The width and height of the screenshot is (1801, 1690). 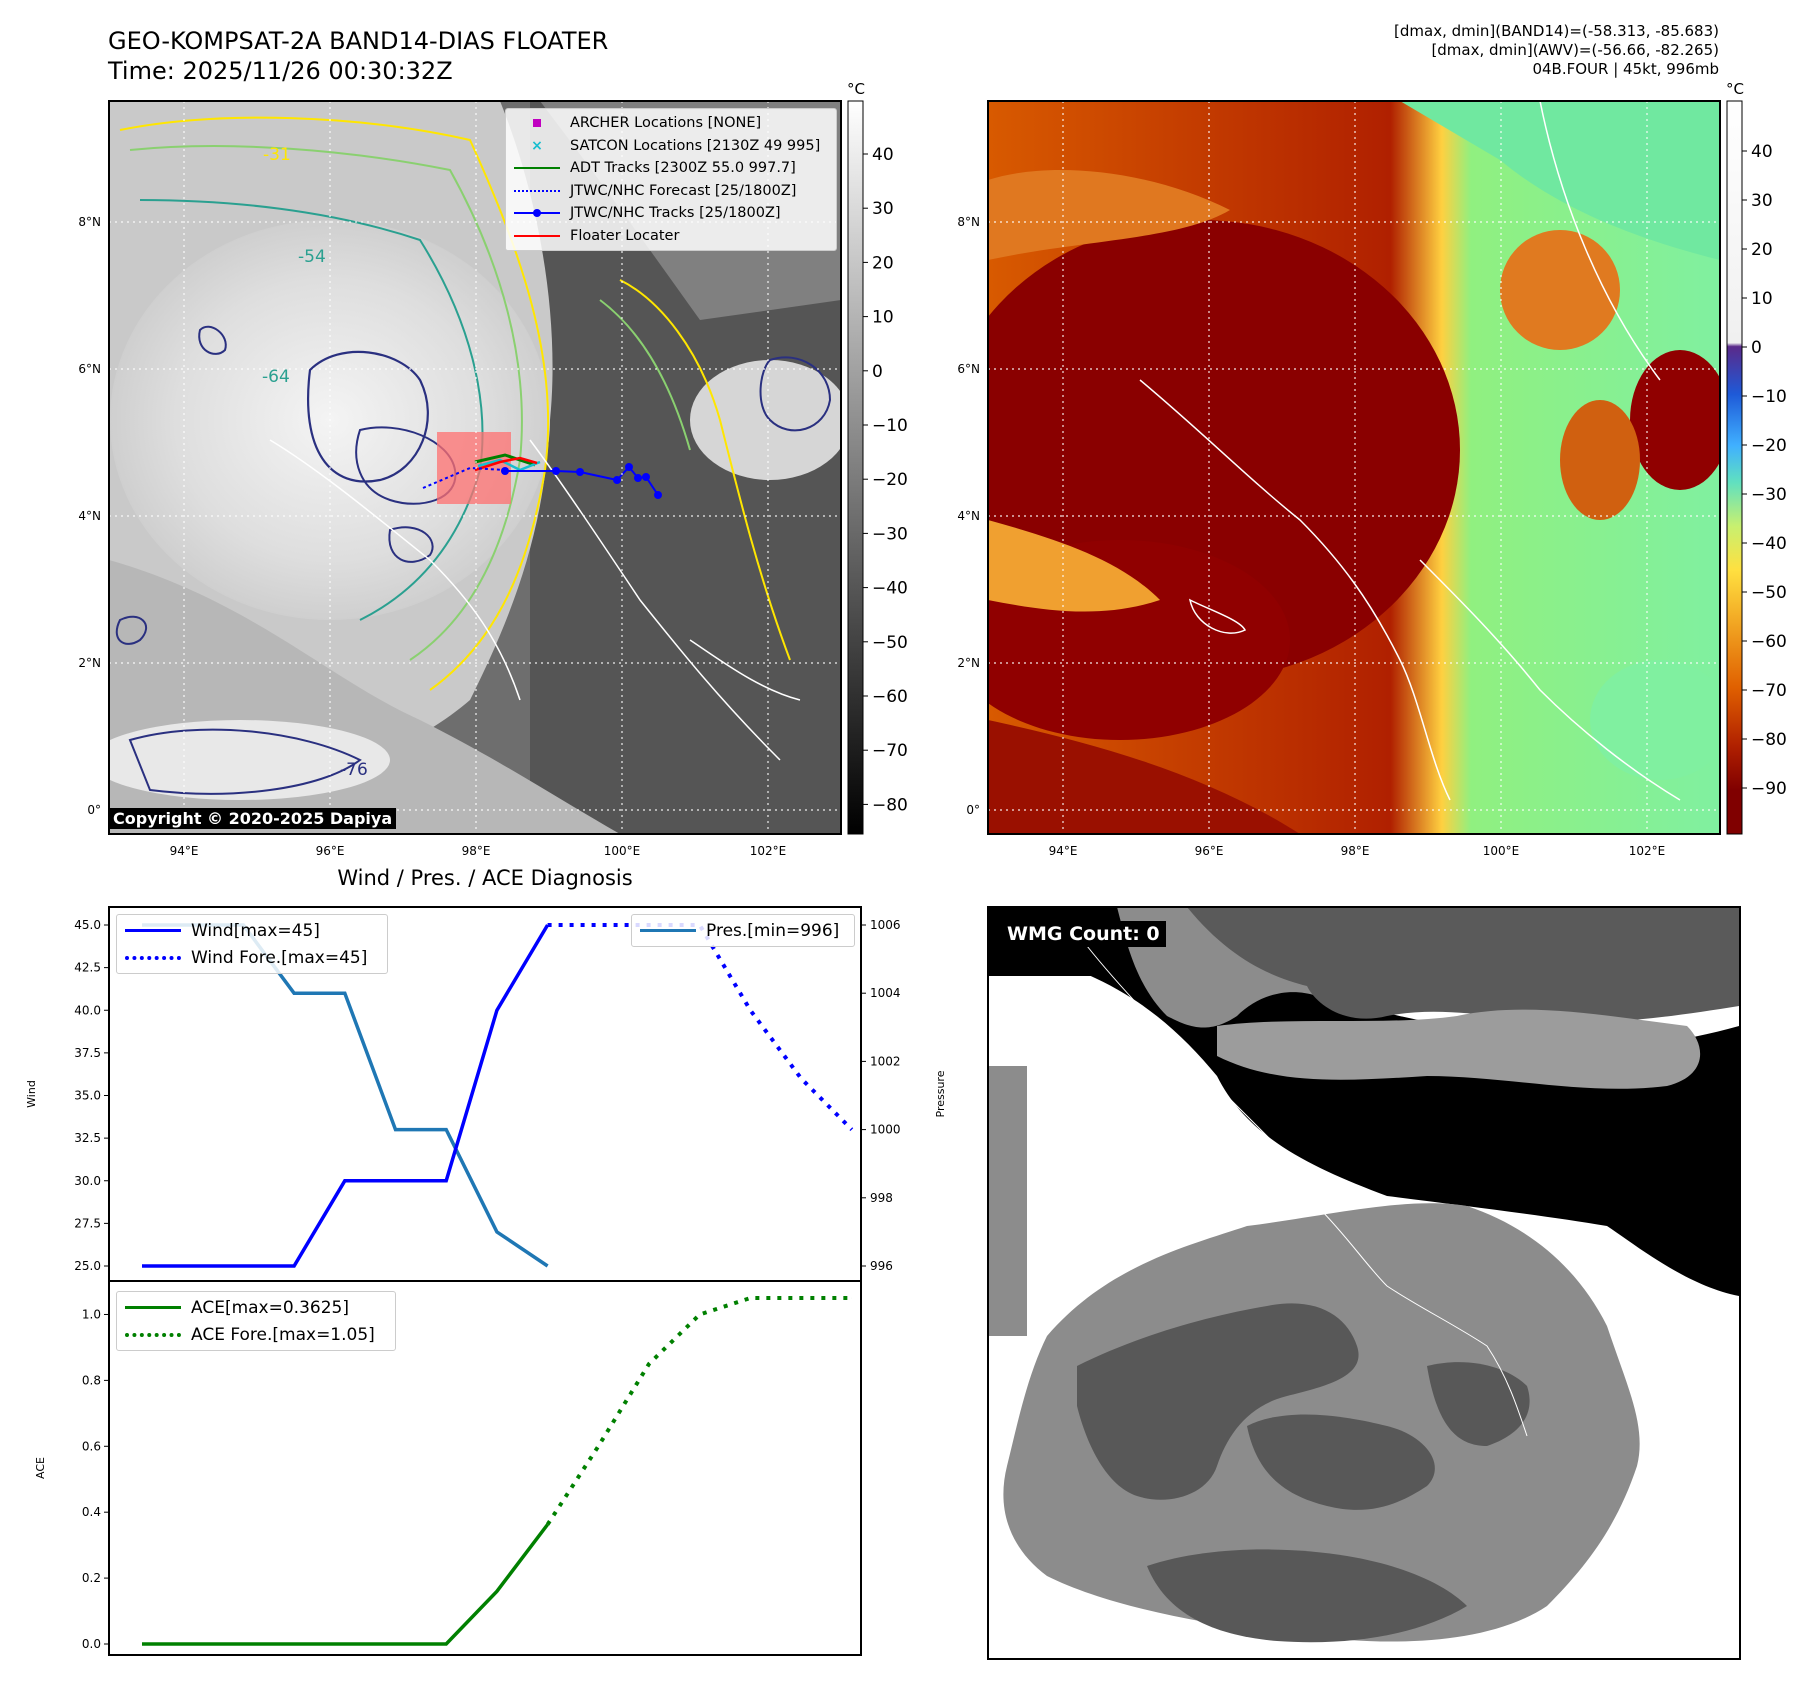 What do you see at coordinates (1762, 250) in the screenshot?
I see `awv-cbar-tick-label: 20` at bounding box center [1762, 250].